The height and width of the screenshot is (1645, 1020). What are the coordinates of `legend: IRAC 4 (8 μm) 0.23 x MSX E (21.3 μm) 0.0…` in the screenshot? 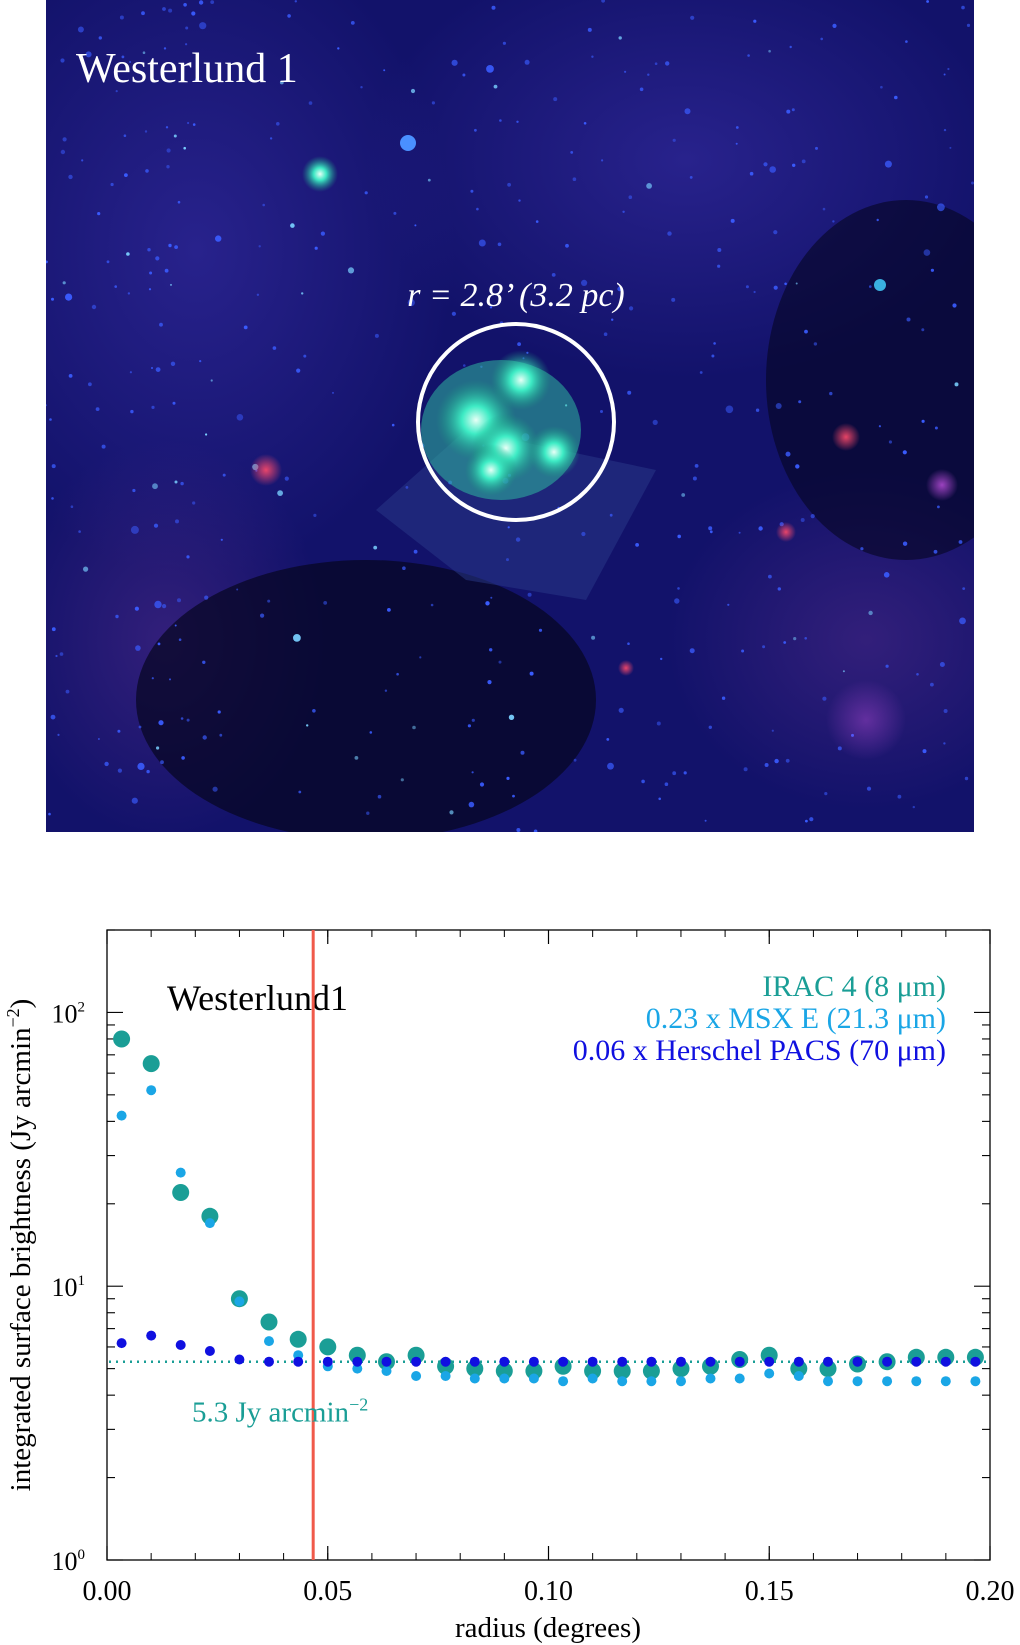 It's located at (759, 1018).